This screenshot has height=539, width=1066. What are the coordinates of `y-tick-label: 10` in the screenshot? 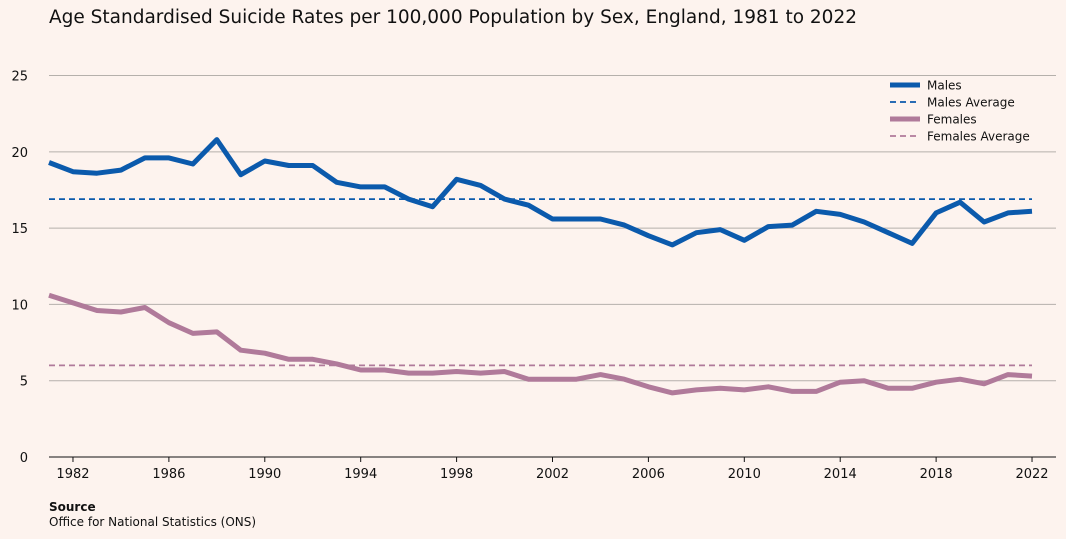 It's located at (19, 305).